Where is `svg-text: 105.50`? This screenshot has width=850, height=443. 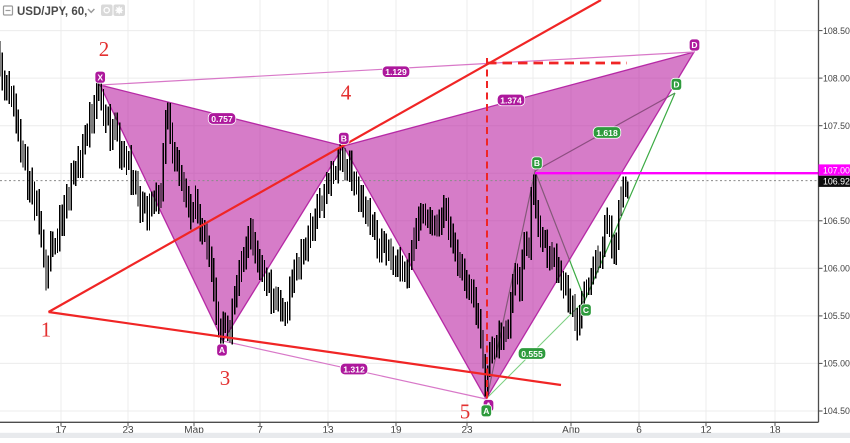
svg-text: 105.50 is located at coordinates (836, 316).